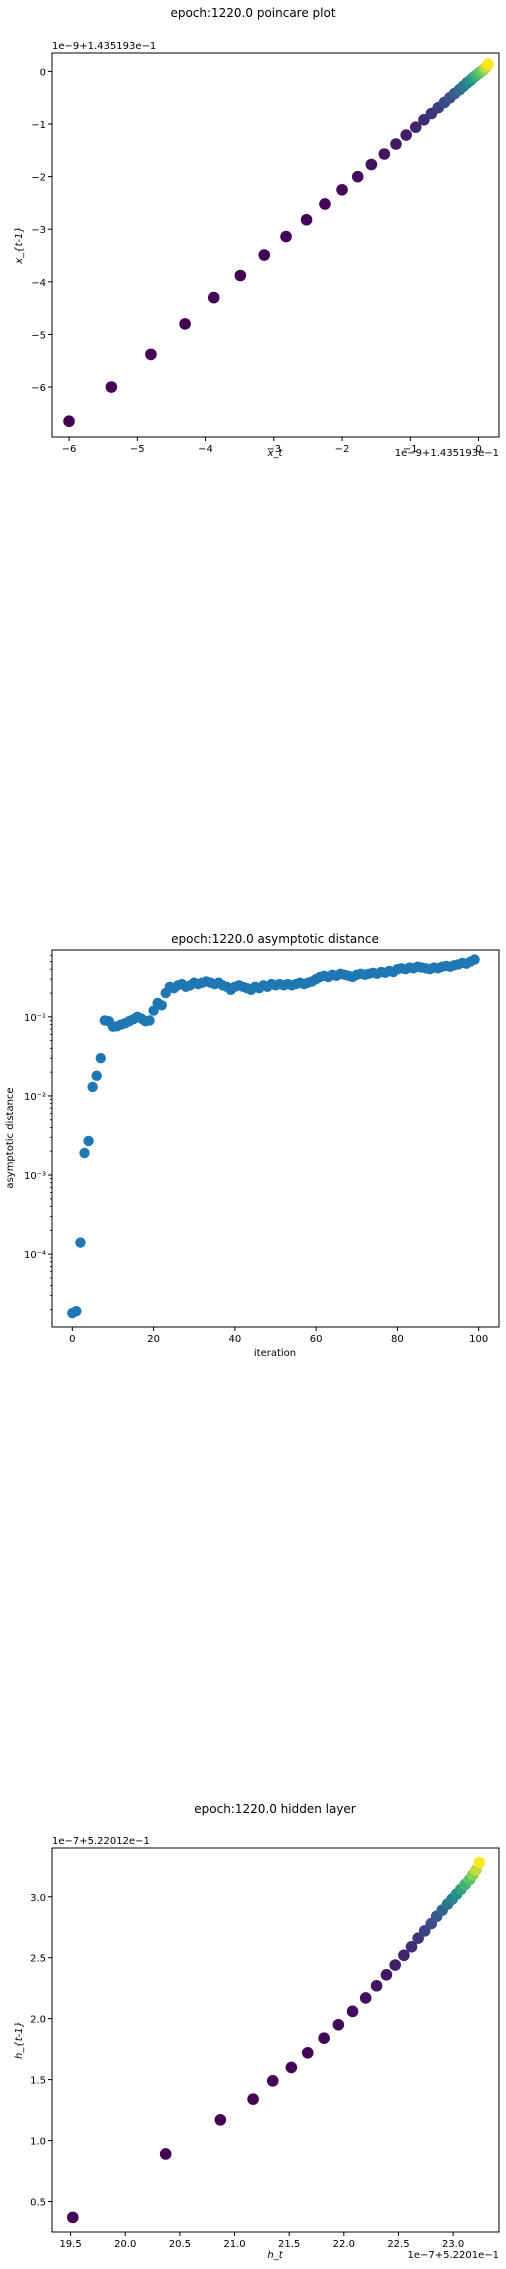 The width and height of the screenshot is (506, 2269). What do you see at coordinates (38, 335) in the screenshot?
I see `poincare-plot-y-tick-label: −5` at bounding box center [38, 335].